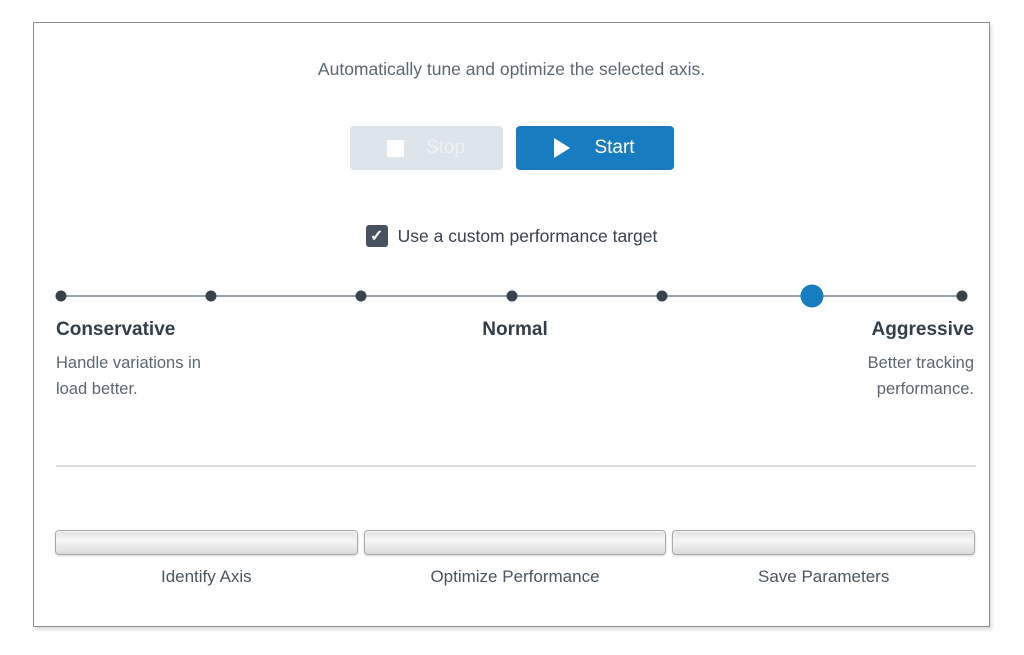  Describe the element at coordinates (515, 576) in the screenshot. I see `progress-step-label: Optimize Performance` at that location.